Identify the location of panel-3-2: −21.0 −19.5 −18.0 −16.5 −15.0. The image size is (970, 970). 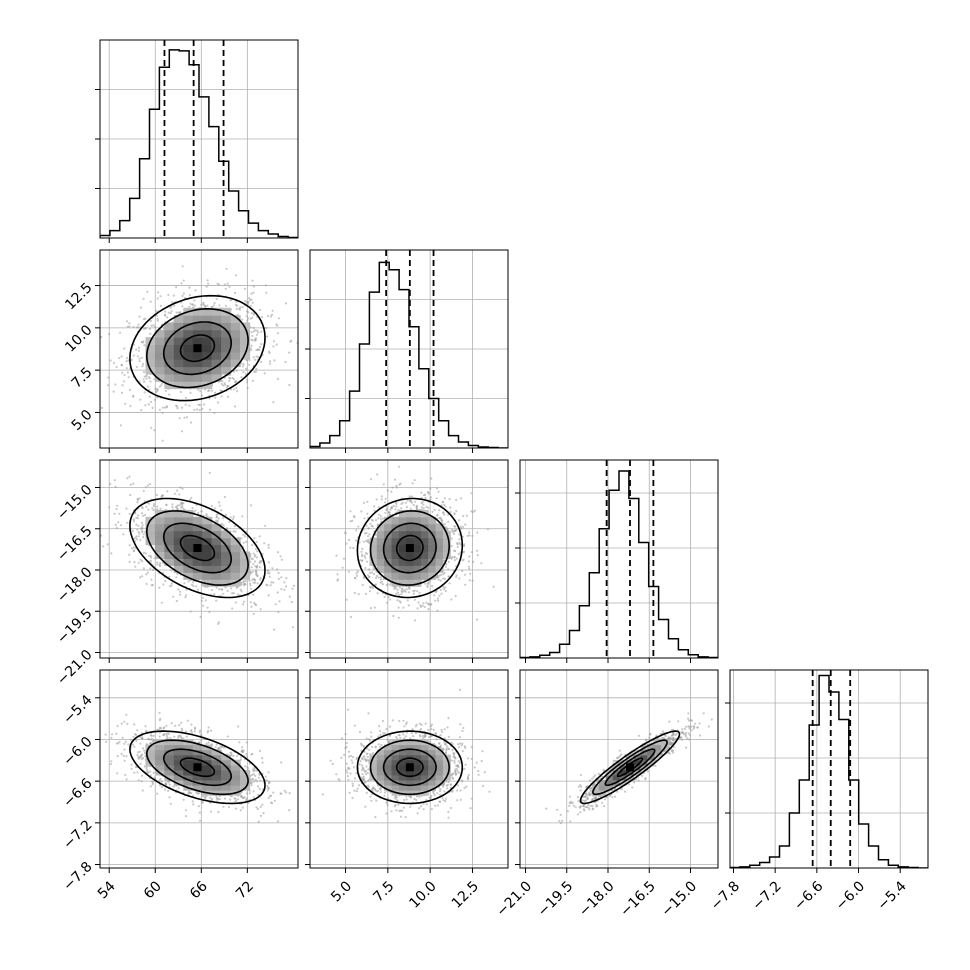
(606, 794).